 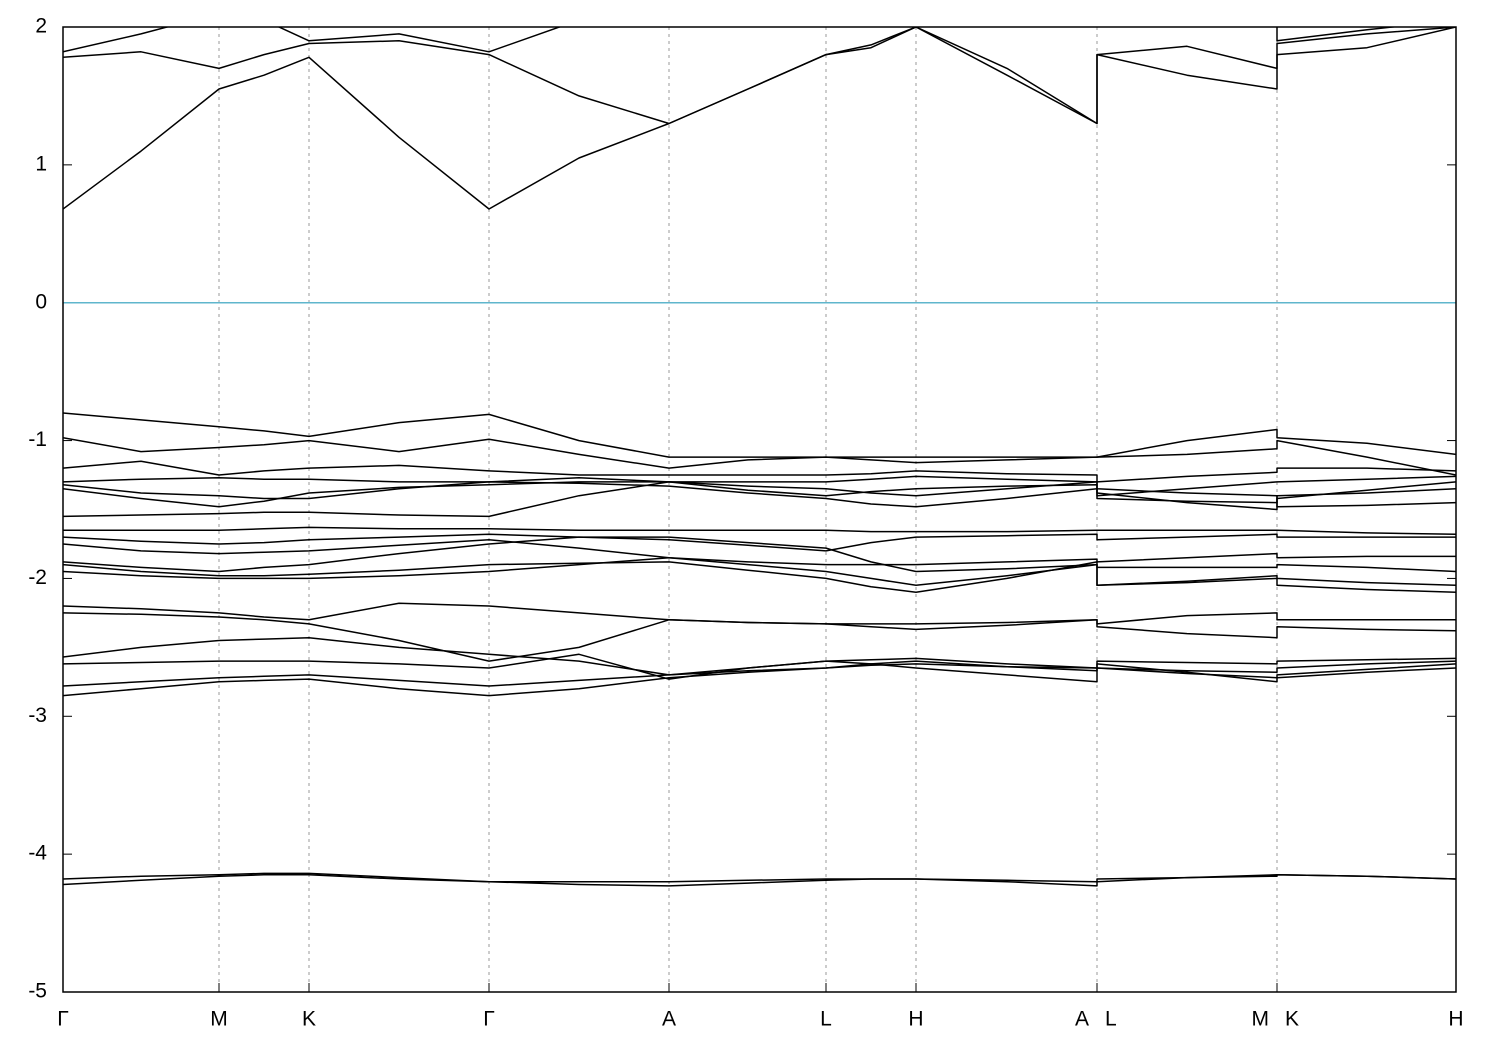 What do you see at coordinates (37, 577) in the screenshot?
I see `y-tick-label: -2` at bounding box center [37, 577].